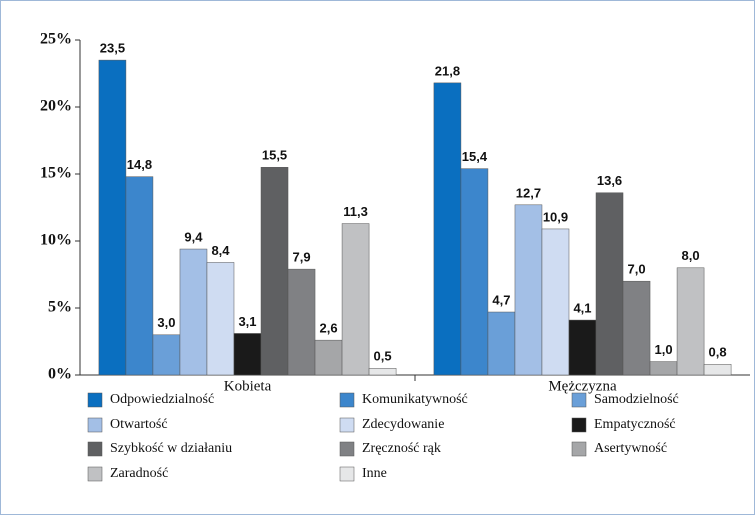  Describe the element at coordinates (247, 321) in the screenshot. I see `value-label: 3,1` at that location.